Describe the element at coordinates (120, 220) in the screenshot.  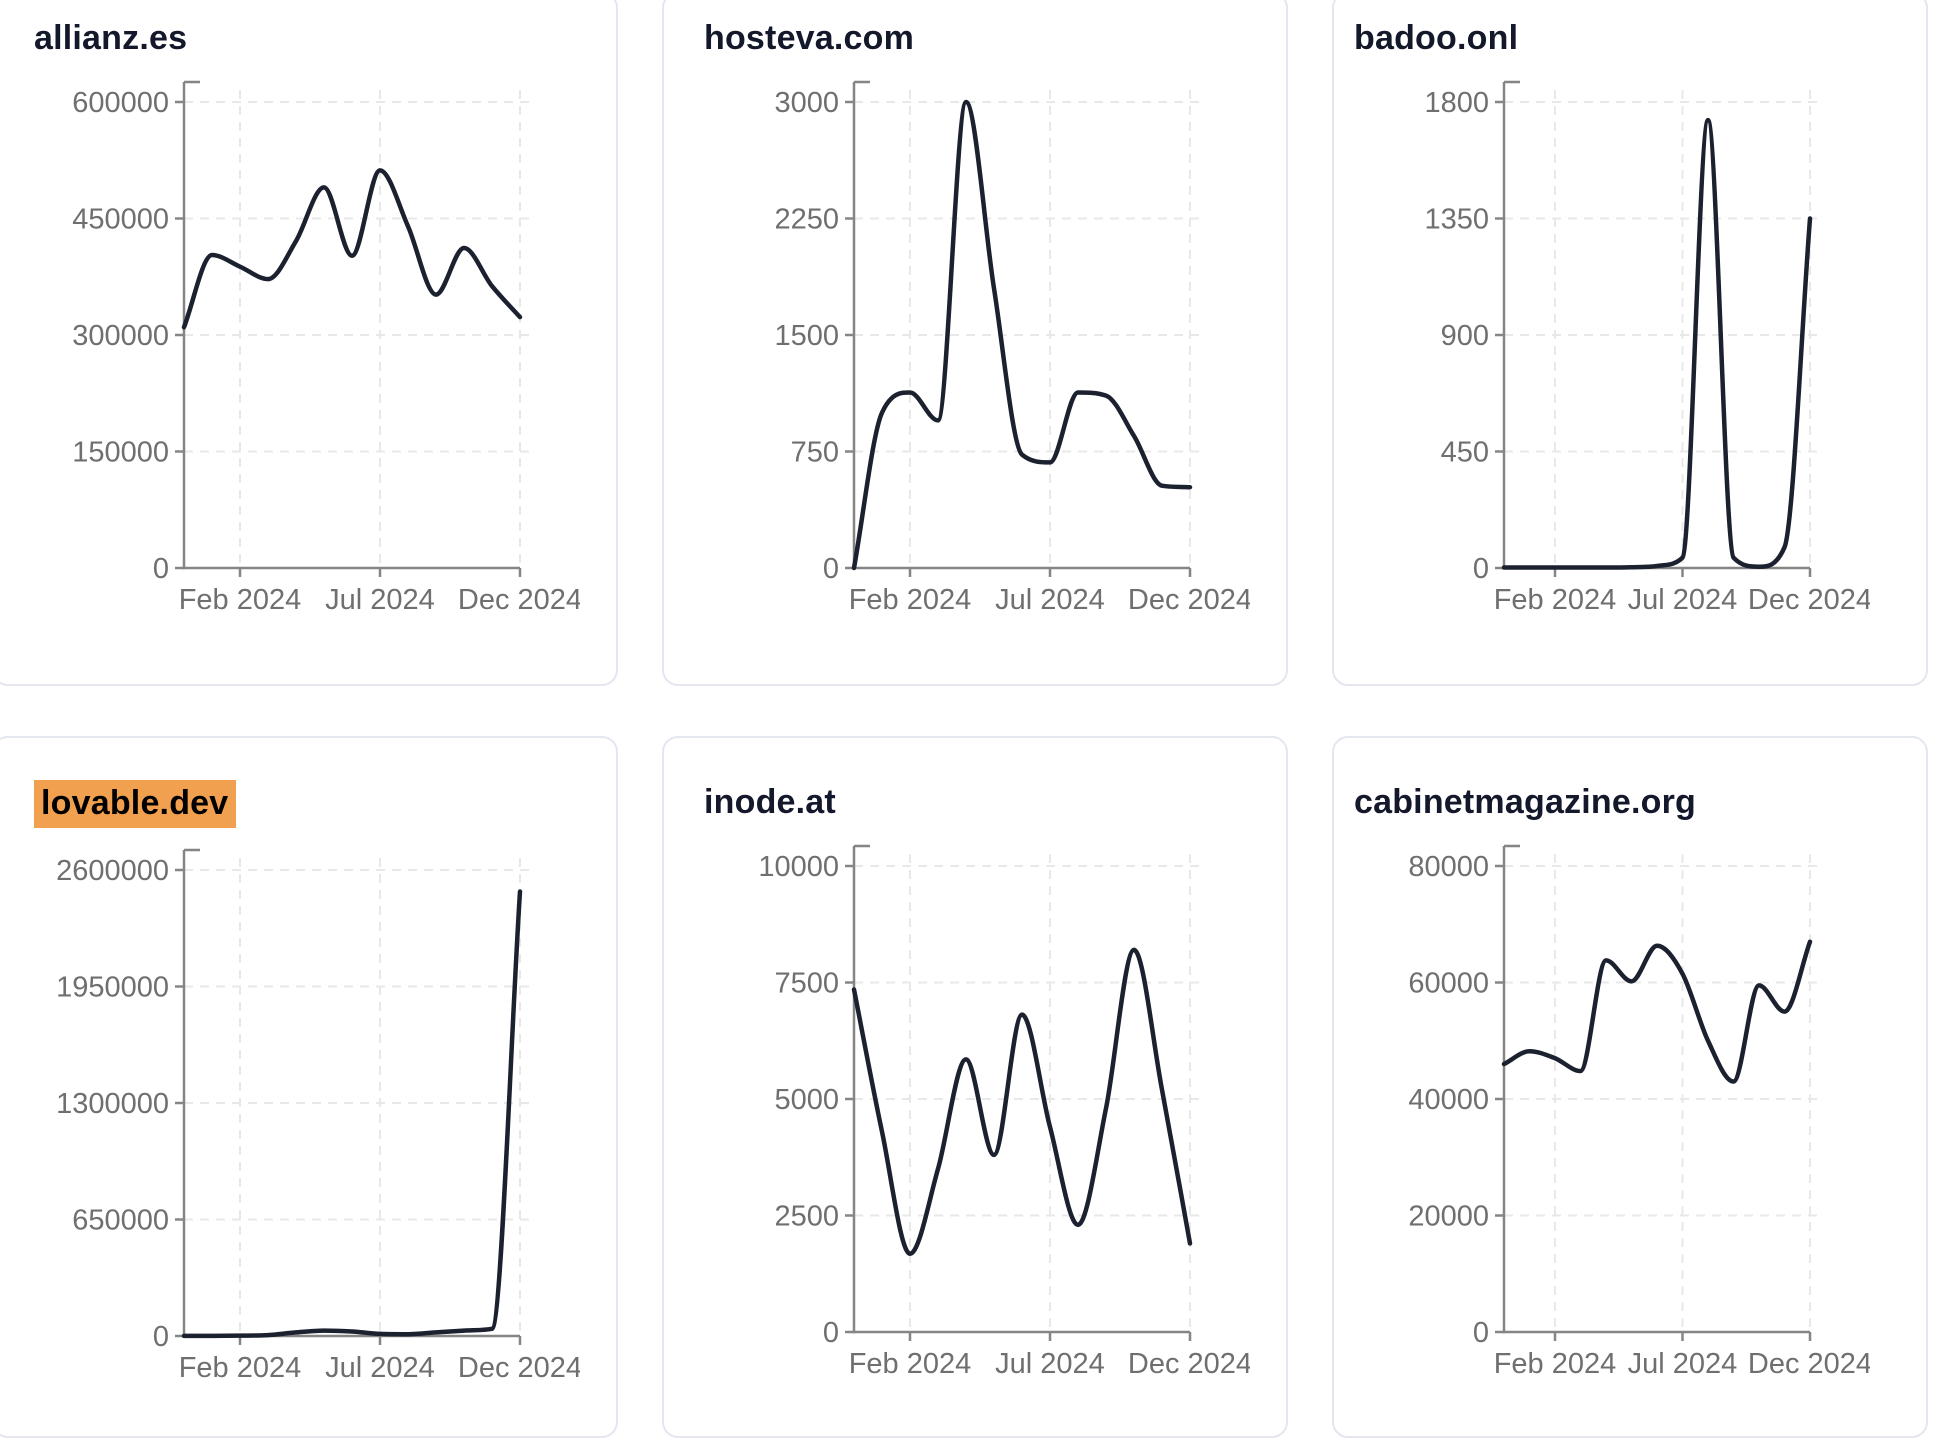
I see `svg-text: 450000` at that location.